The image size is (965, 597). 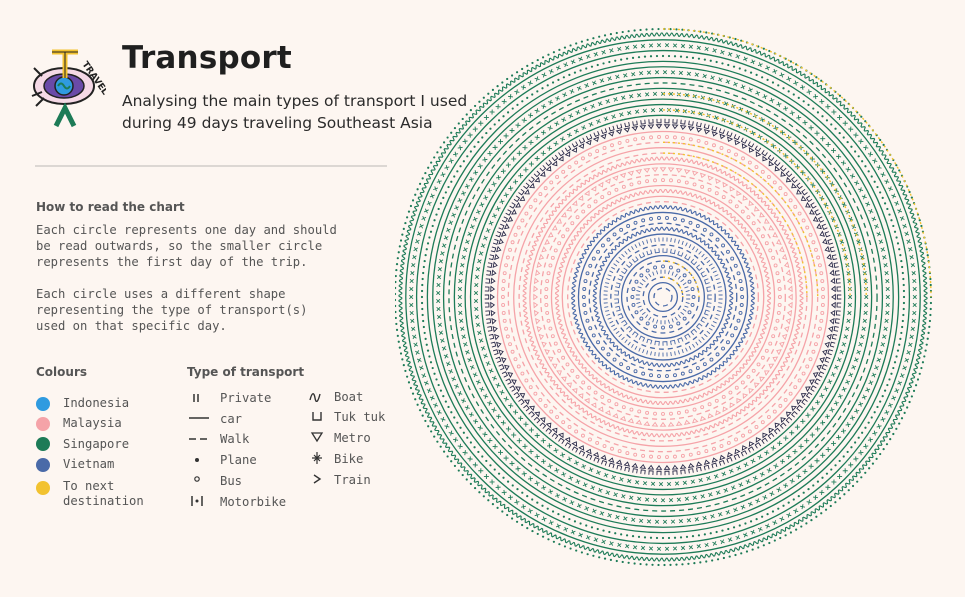 What do you see at coordinates (673, 287) in the screenshot?
I see `transfer-arc` at bounding box center [673, 287].